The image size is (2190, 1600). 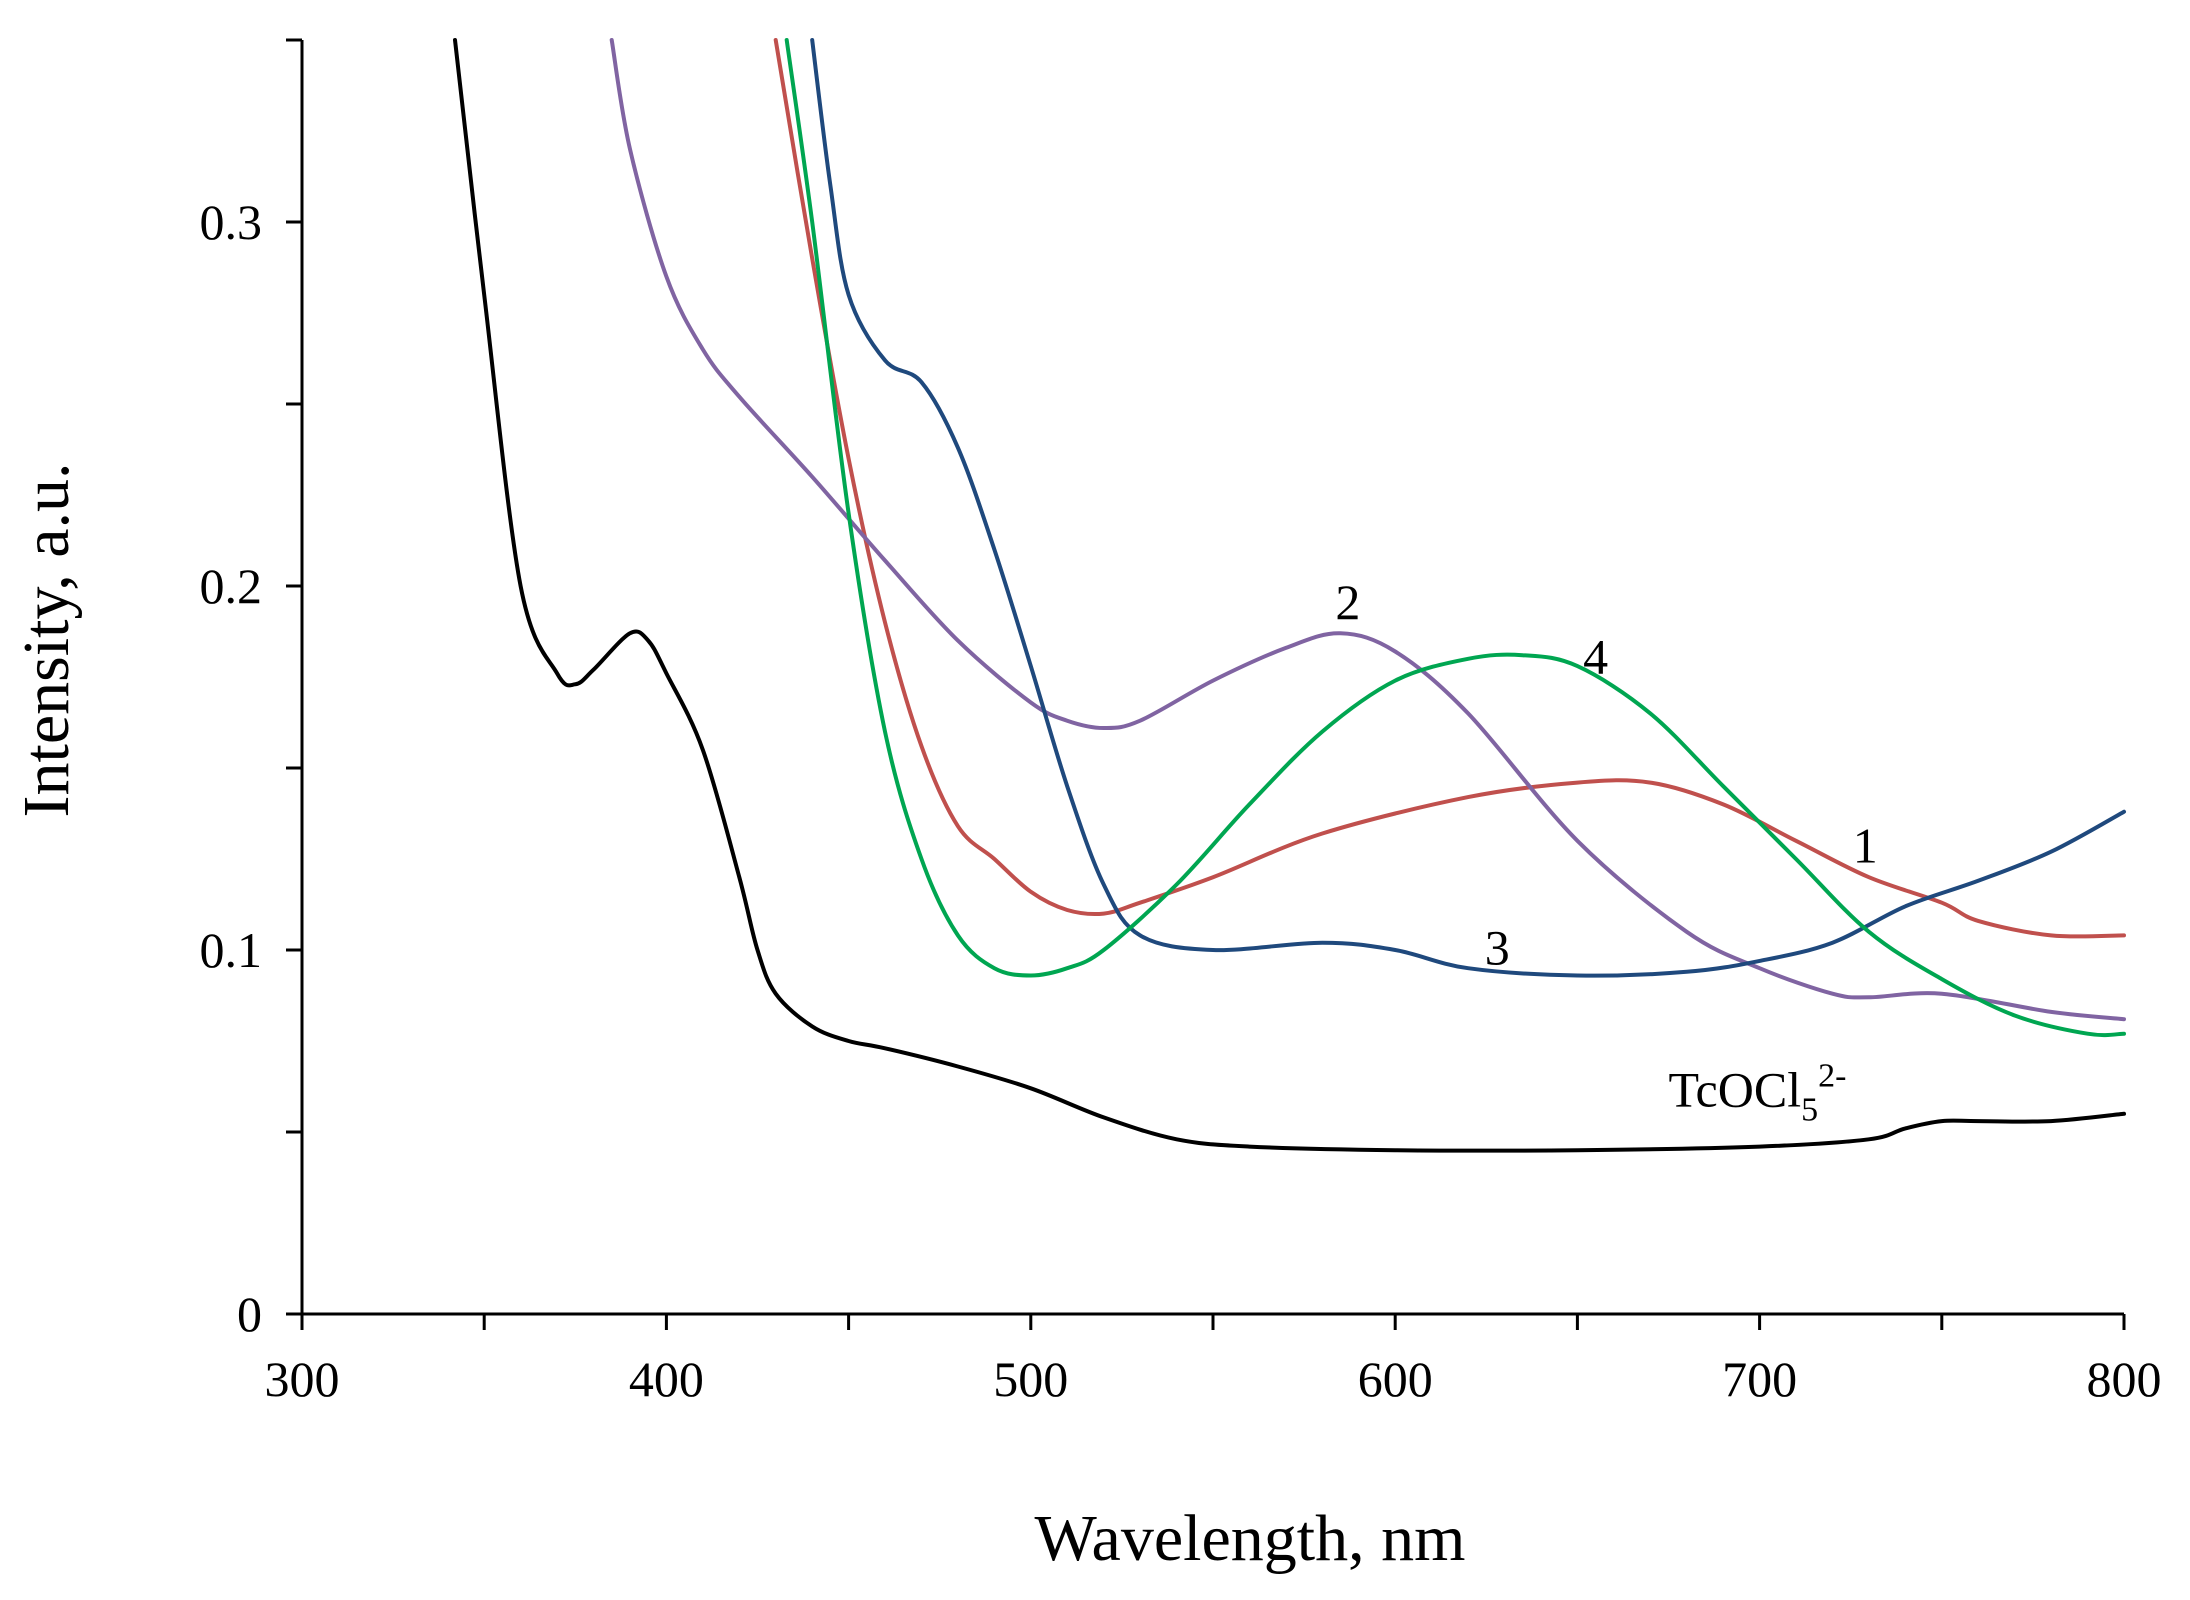 What do you see at coordinates (231, 950) in the screenshot?
I see `y-tick-label: 0.1` at bounding box center [231, 950].